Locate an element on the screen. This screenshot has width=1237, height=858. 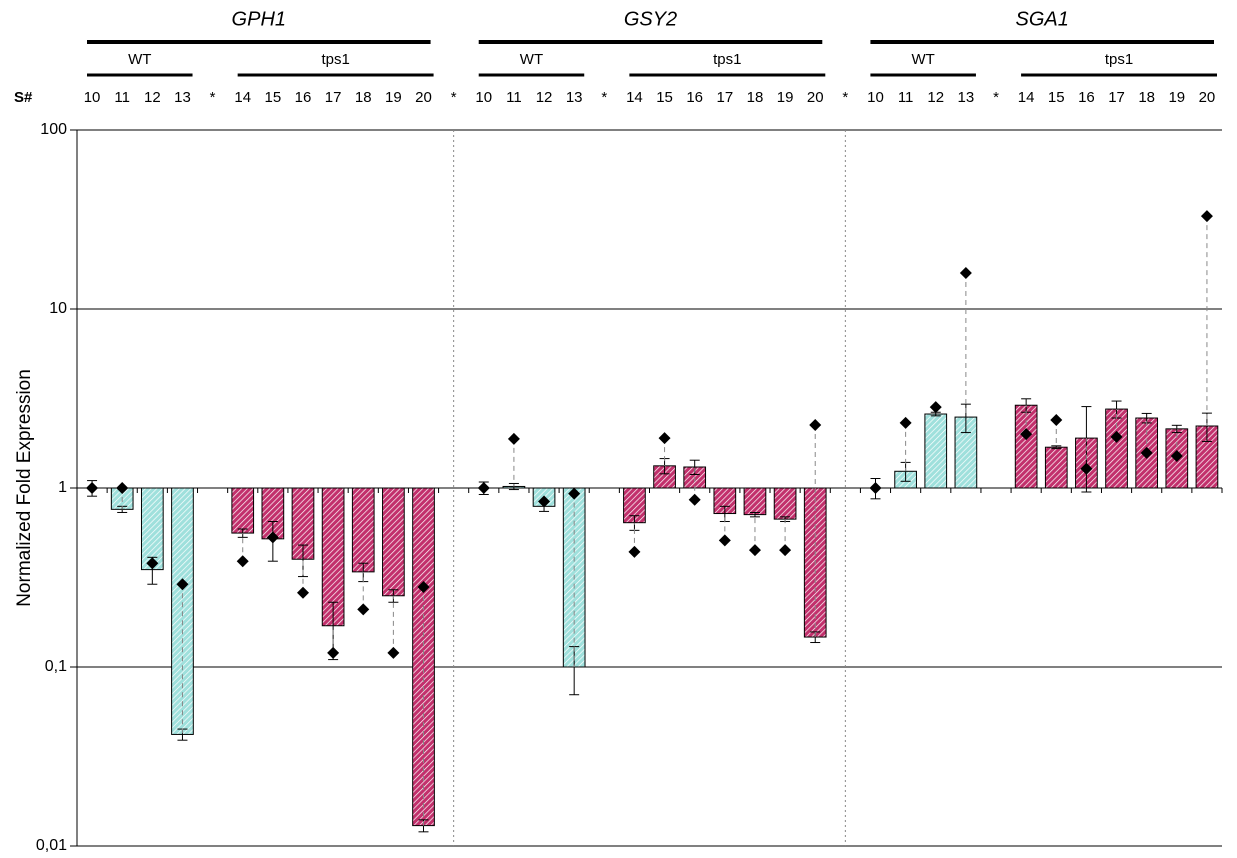
y-tick-label: 1 is located at coordinates (62, 487).